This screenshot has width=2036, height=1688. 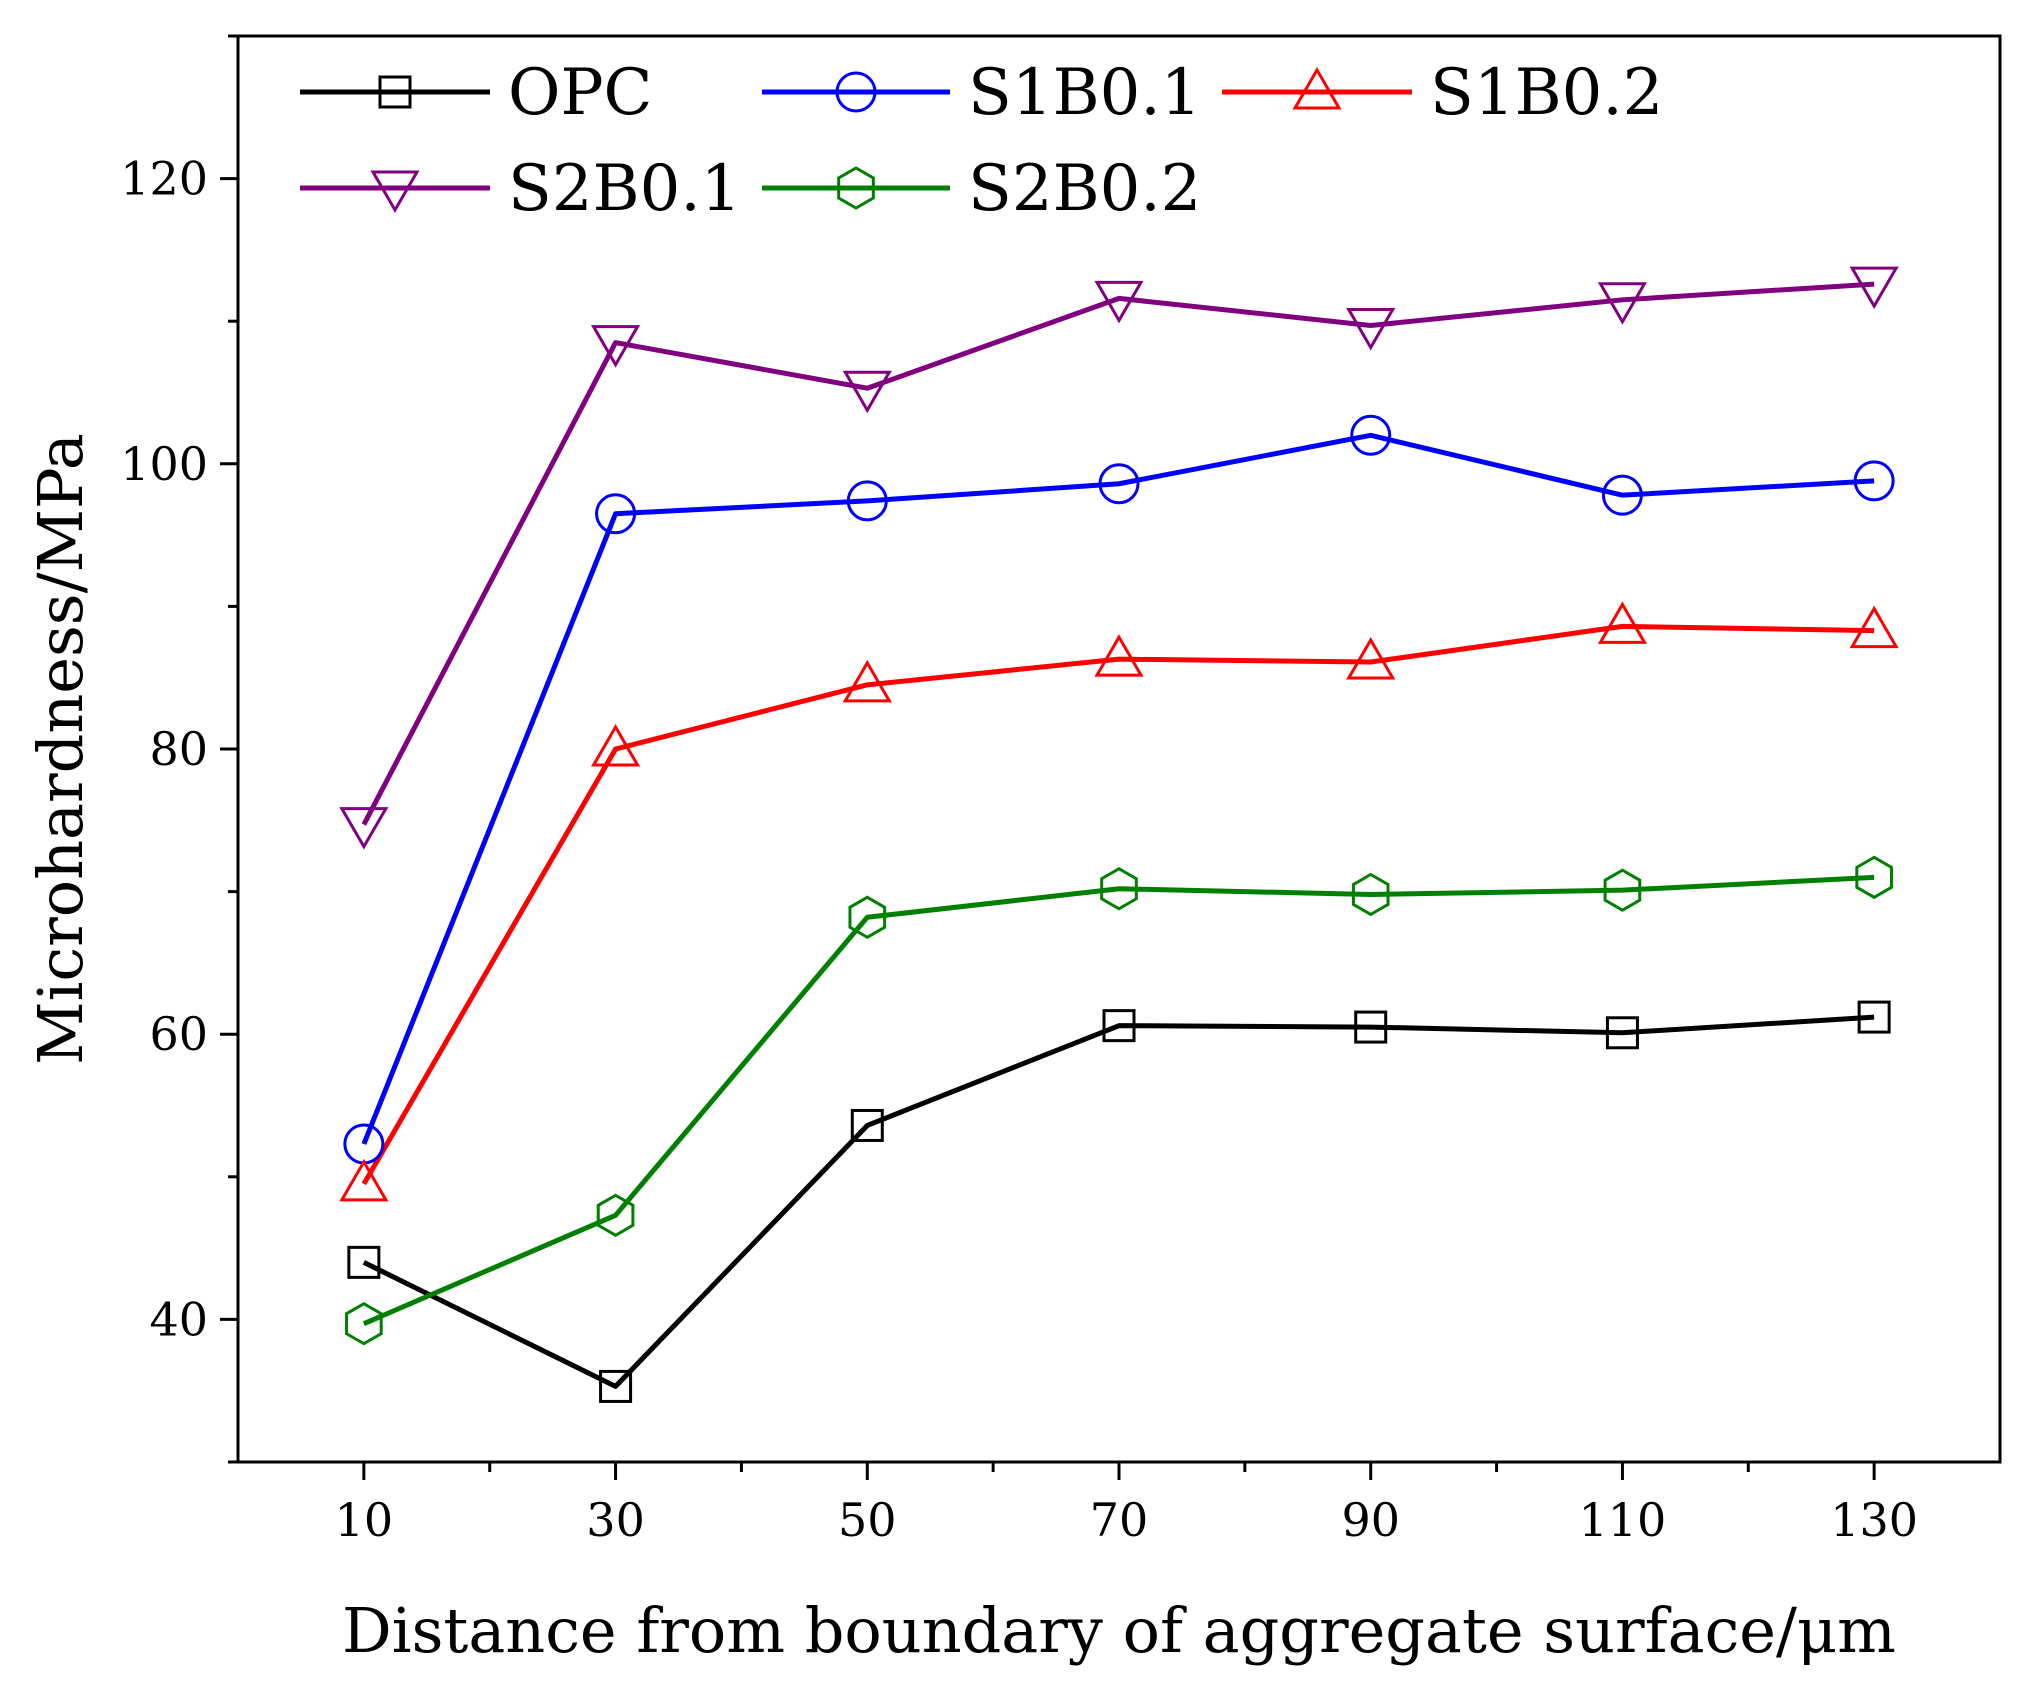 What do you see at coordinates (580, 93) in the screenshot?
I see `legend-label: OPC` at bounding box center [580, 93].